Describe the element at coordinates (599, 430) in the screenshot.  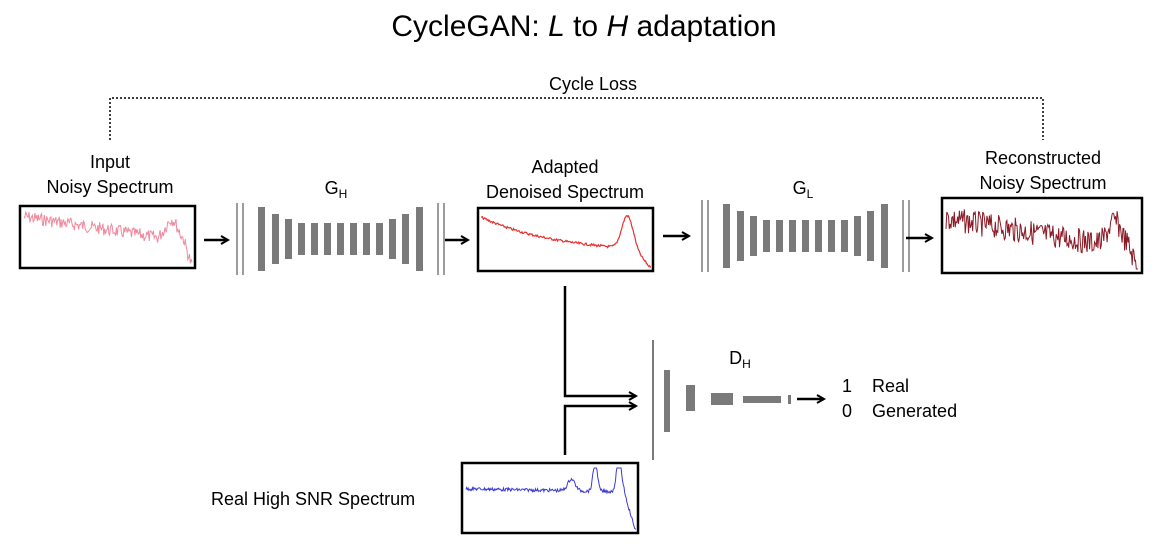
I see `arrow-real-to-discriminator` at that location.